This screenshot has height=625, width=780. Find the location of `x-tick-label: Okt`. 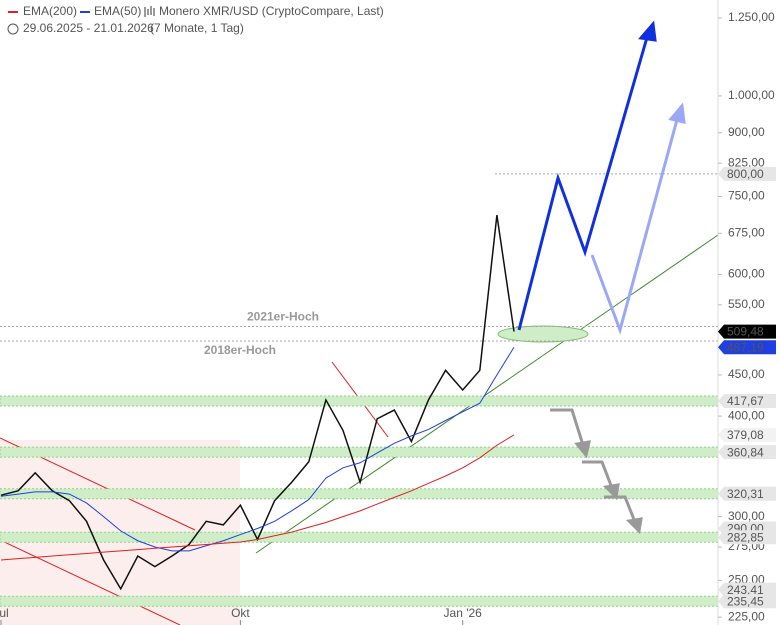

x-tick-label: Okt is located at coordinates (240, 613).